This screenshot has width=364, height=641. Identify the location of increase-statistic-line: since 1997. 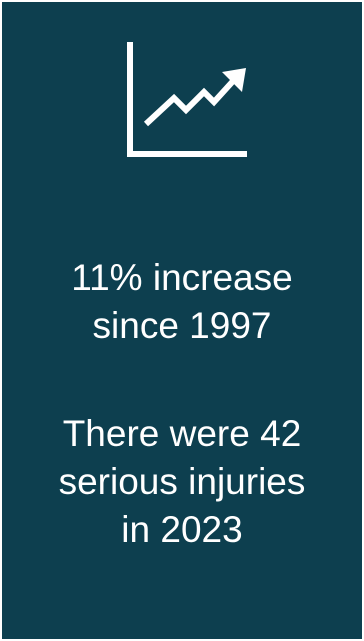
(182, 325).